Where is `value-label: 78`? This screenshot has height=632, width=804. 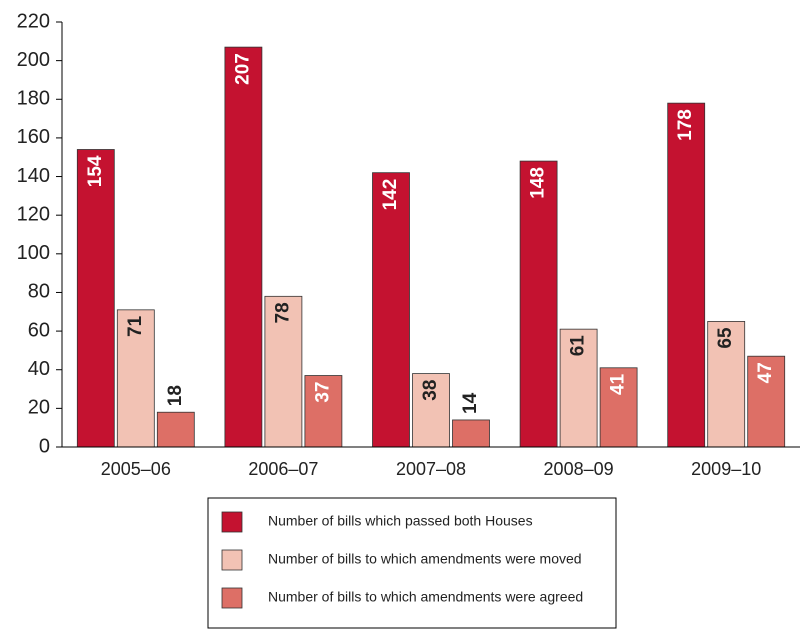 value-label: 78 is located at coordinates (282, 312).